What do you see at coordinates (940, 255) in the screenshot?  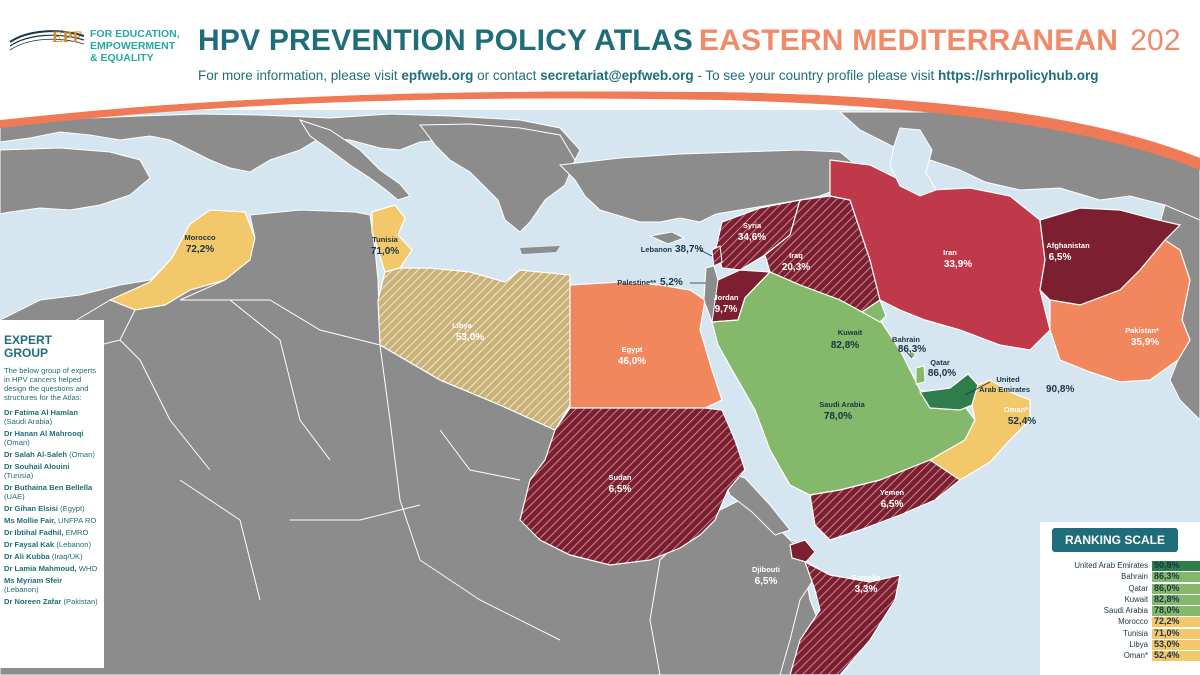 I see `country-iran` at bounding box center [940, 255].